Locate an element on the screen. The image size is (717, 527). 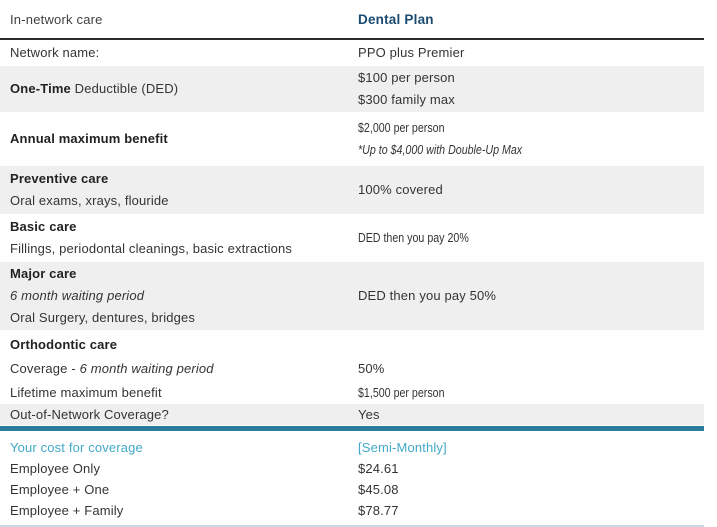
text-line: Oral Surgery, dentures, bridges is located at coordinates (103, 317).